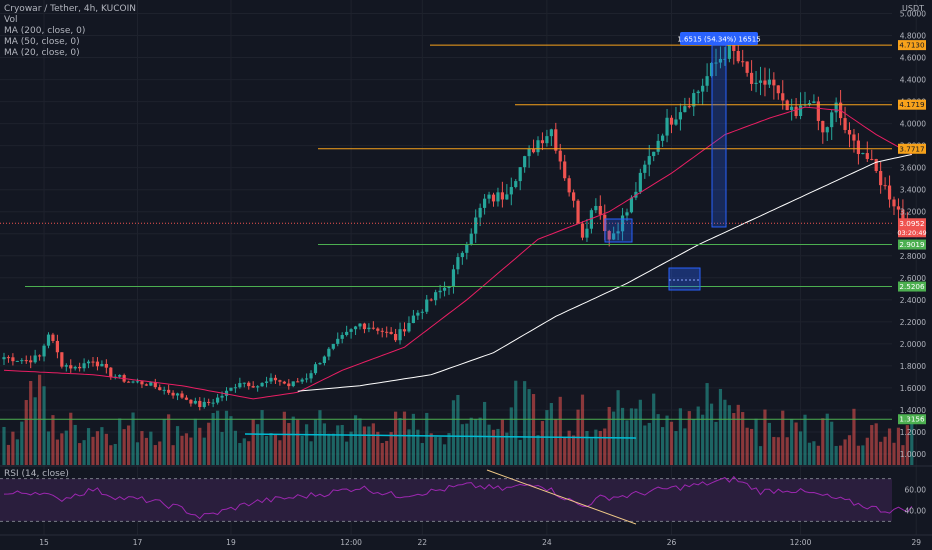  Describe the element at coordinates (718, 40) in the screenshot. I see `measure-label: 1.6515 (54.34%) 16515` at that location.